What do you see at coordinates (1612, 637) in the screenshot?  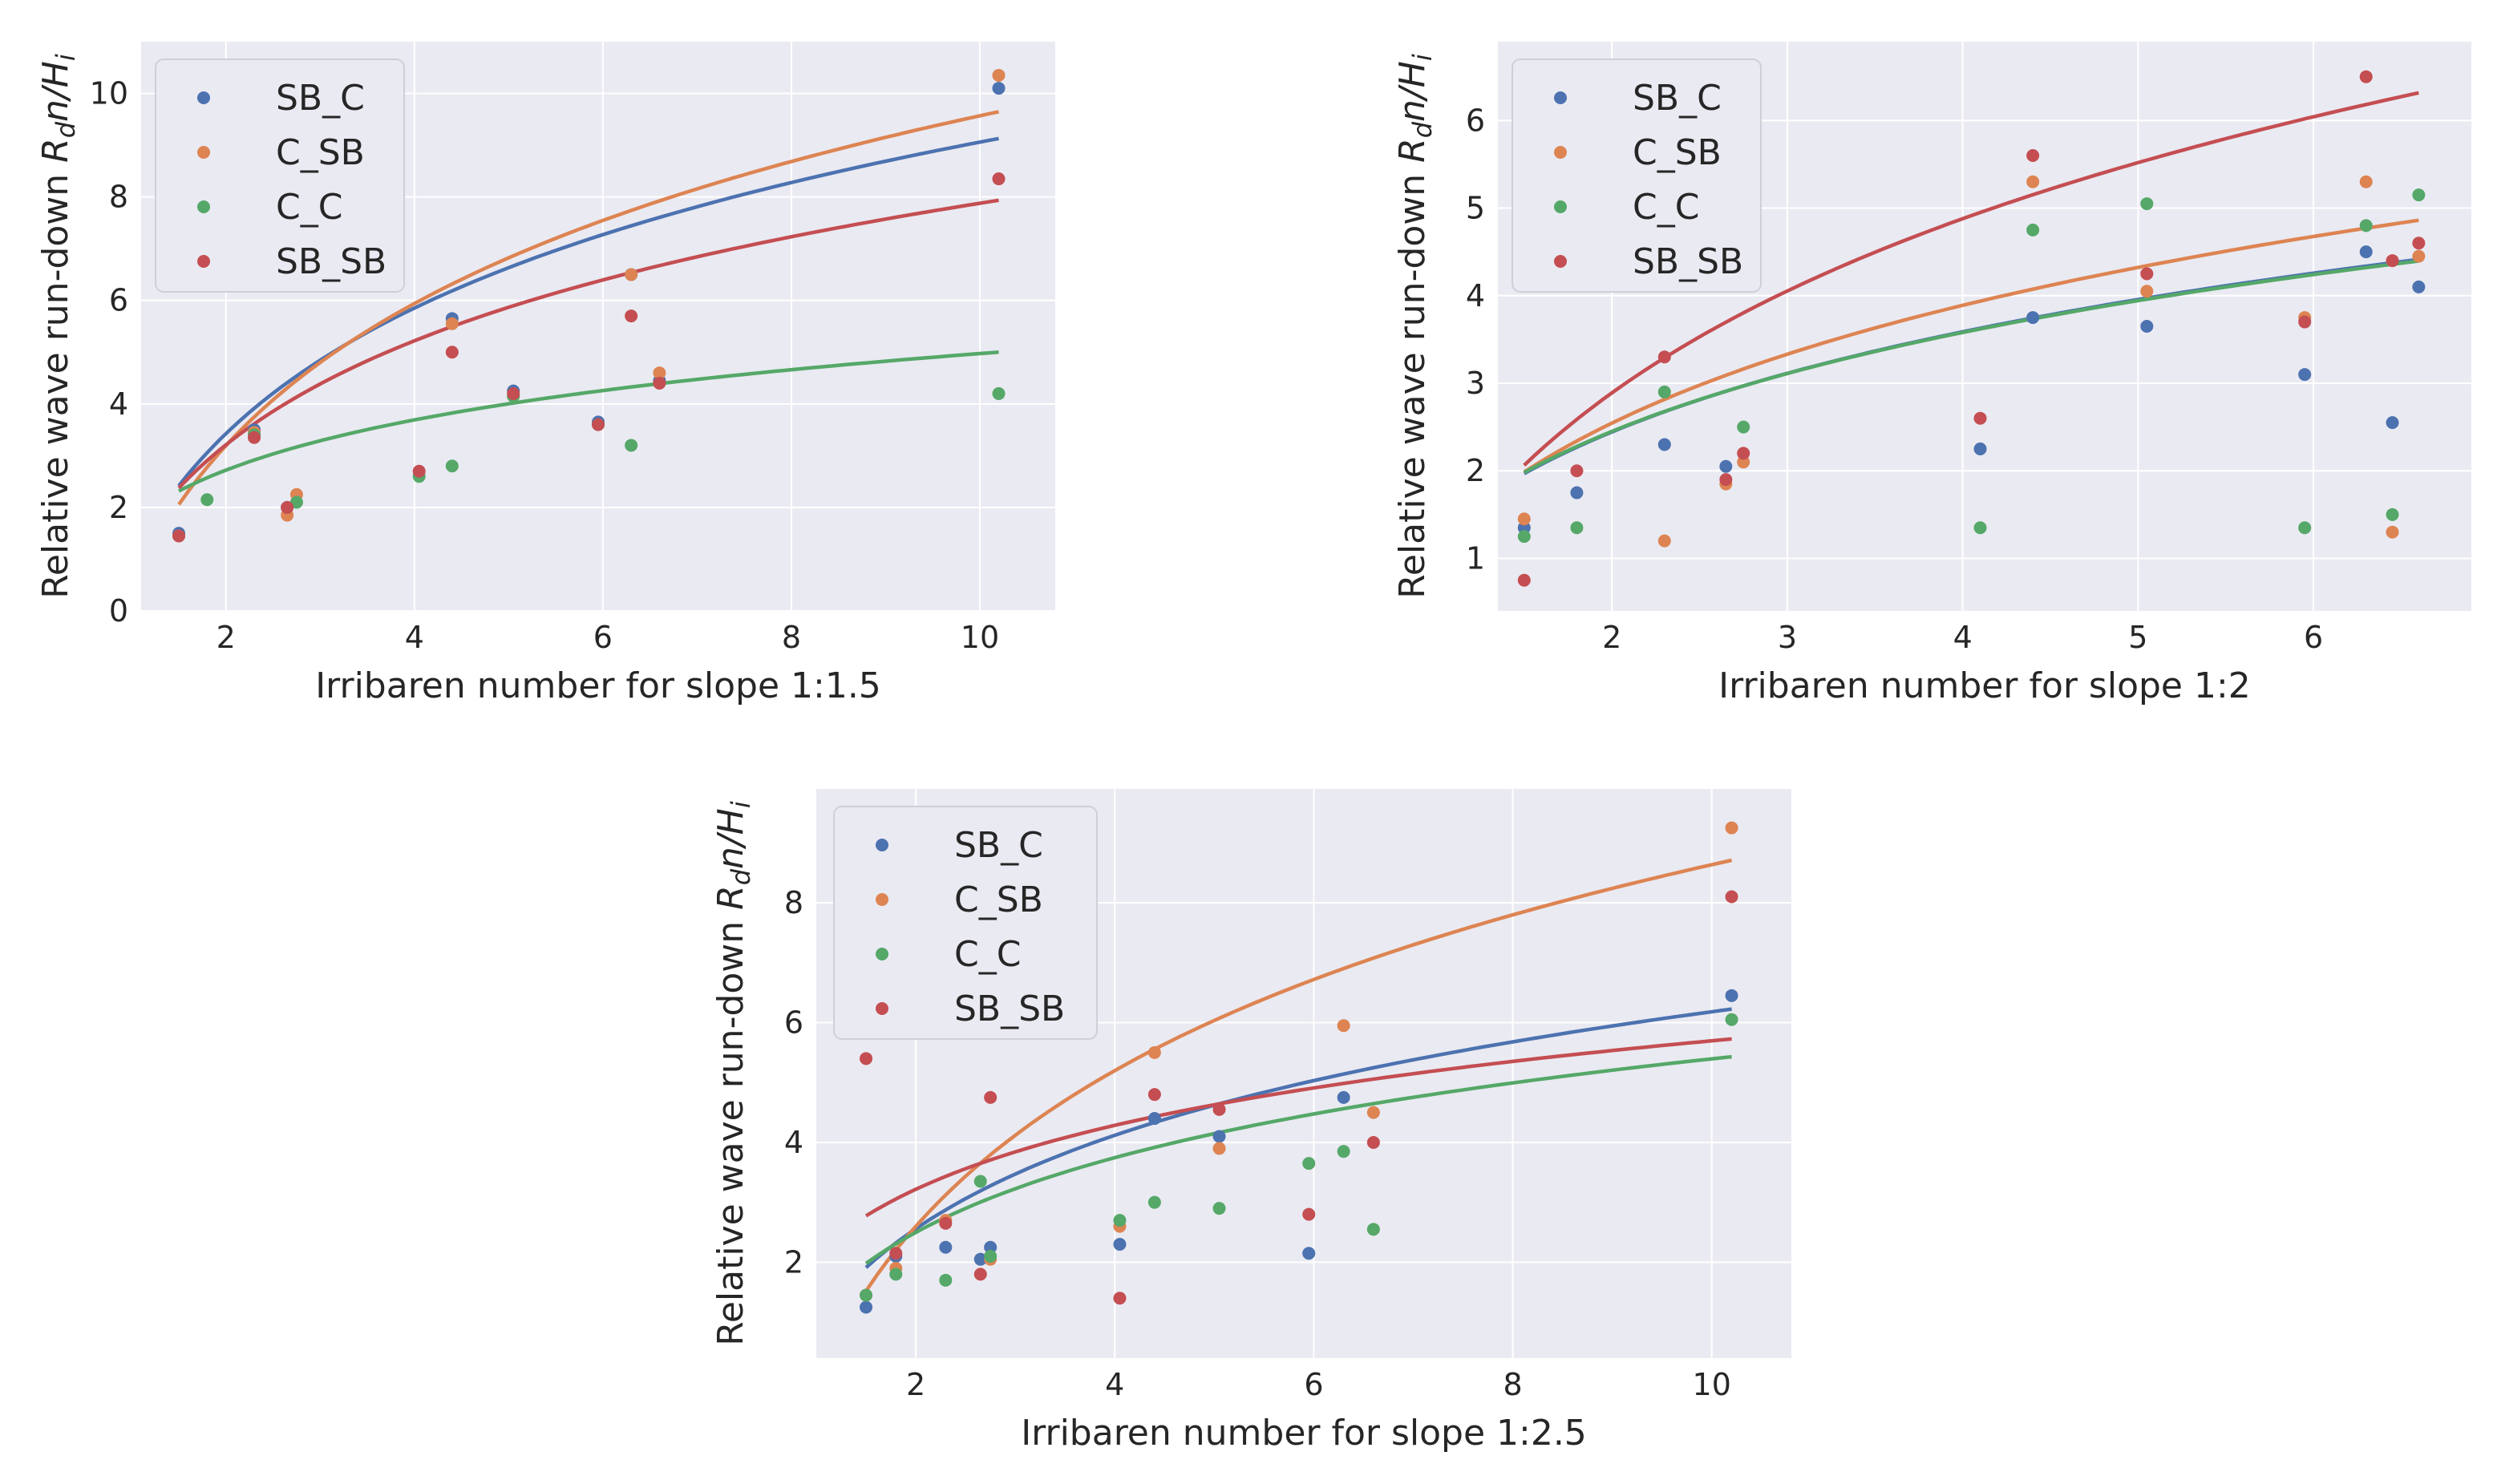 I see `x-tick-label: 2` at bounding box center [1612, 637].